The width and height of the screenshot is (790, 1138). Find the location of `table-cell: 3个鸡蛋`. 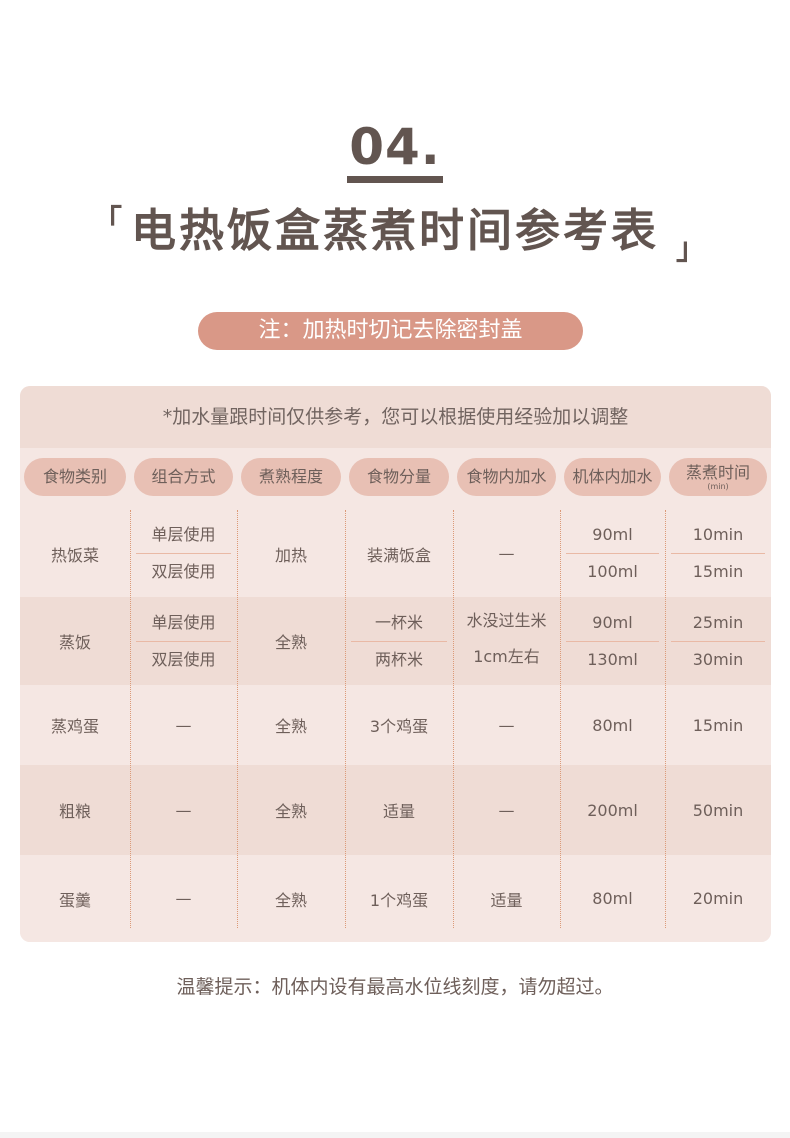

table-cell: 3个鸡蛋 is located at coordinates (399, 725).